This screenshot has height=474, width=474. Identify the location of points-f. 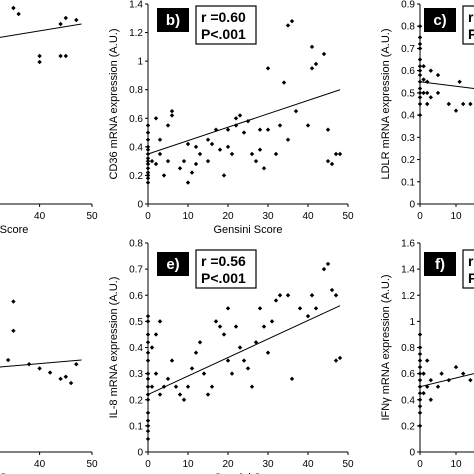
(445, 380).